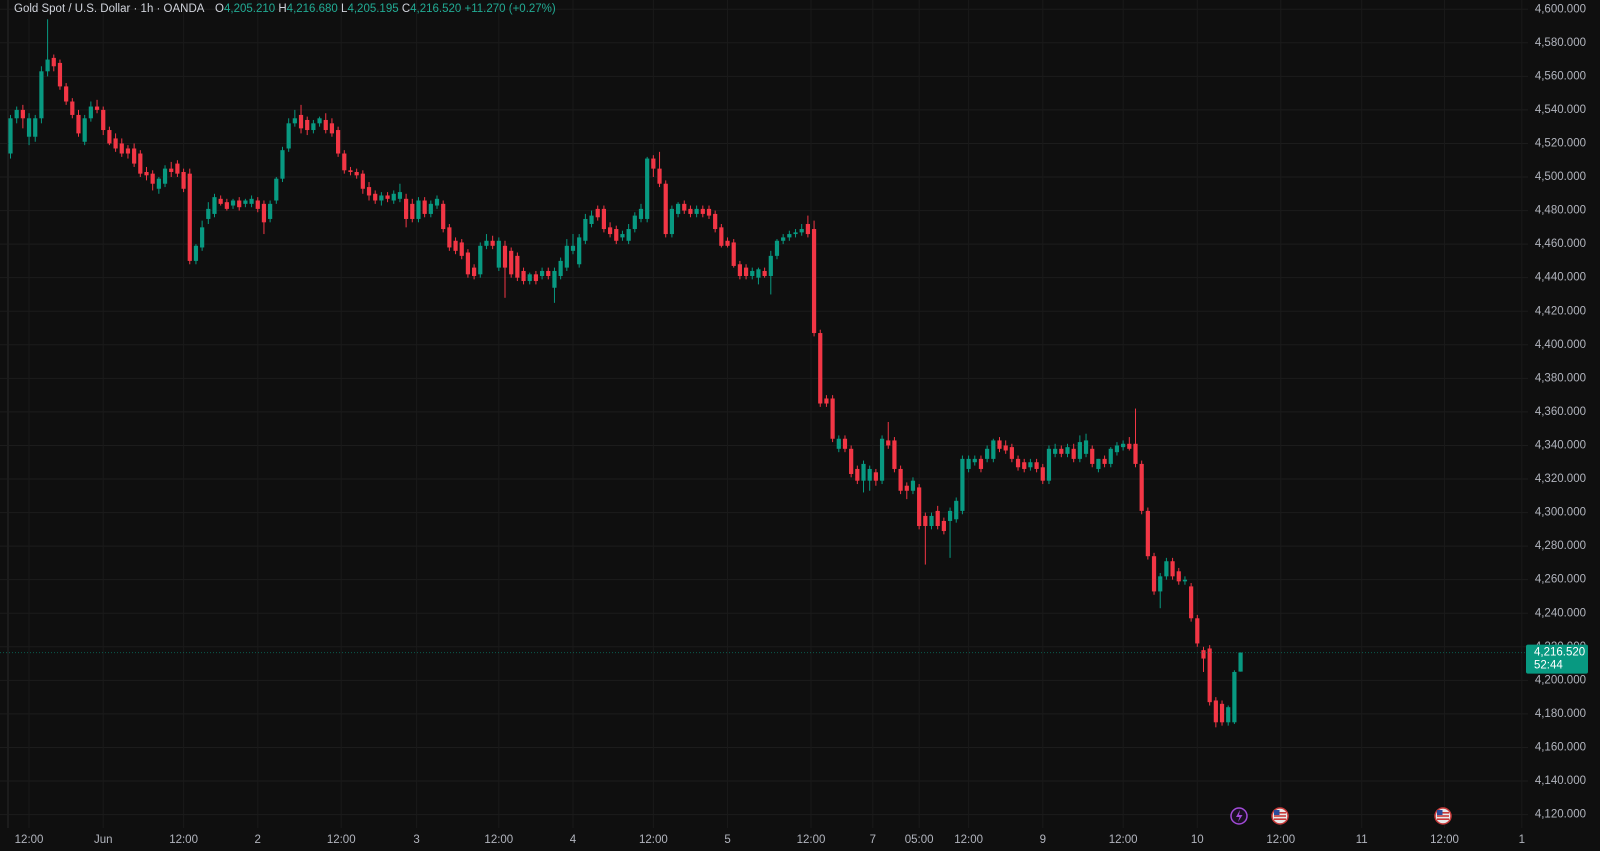  I want to click on y-tick-label: 4,180.000, so click(1560, 714).